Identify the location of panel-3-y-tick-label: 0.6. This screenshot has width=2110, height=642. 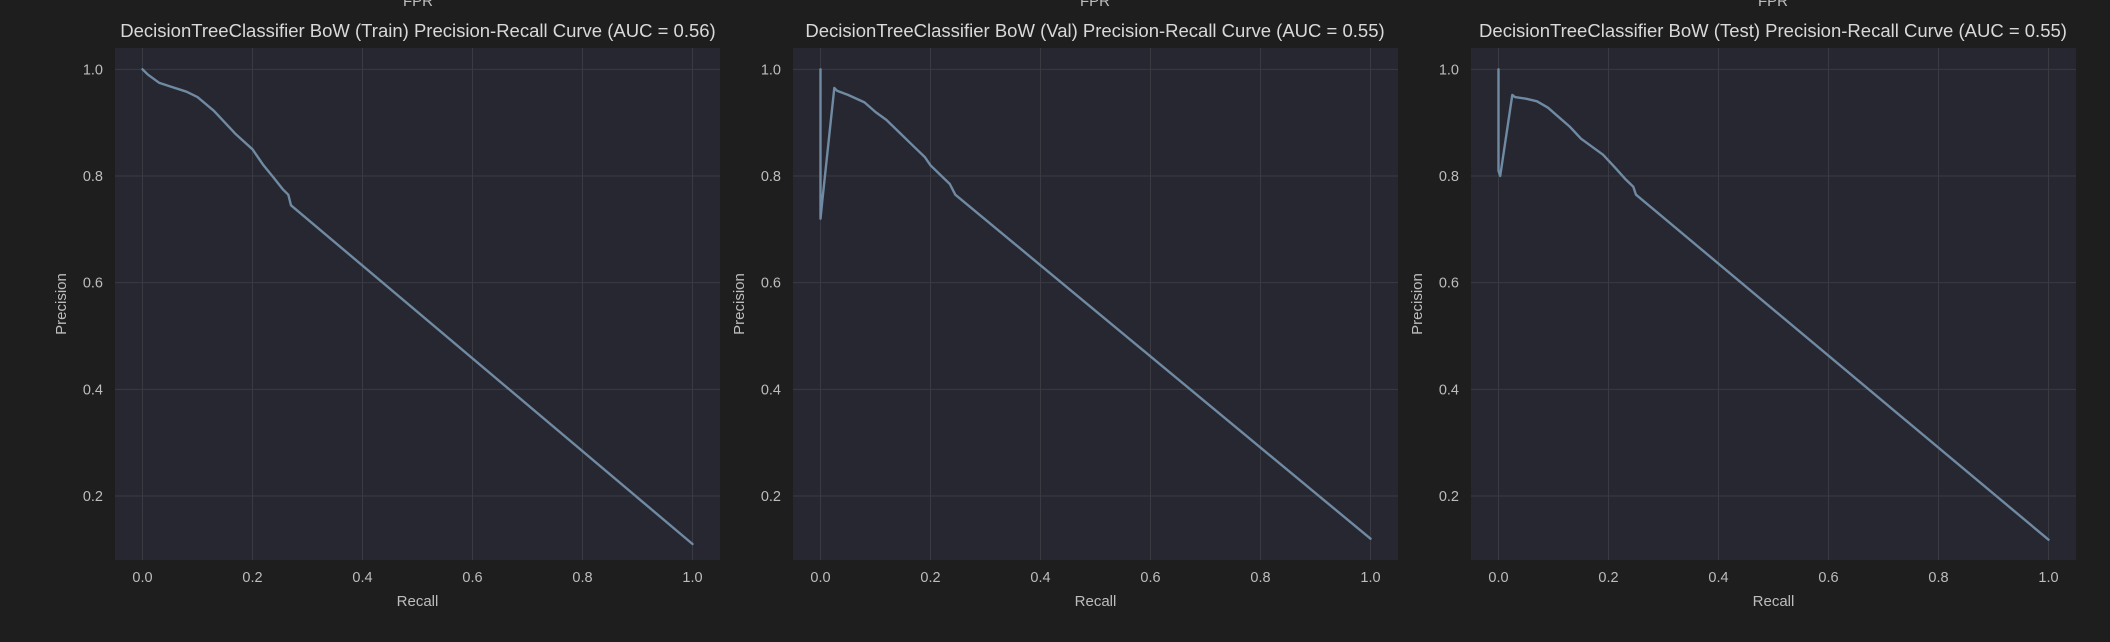
(1449, 284).